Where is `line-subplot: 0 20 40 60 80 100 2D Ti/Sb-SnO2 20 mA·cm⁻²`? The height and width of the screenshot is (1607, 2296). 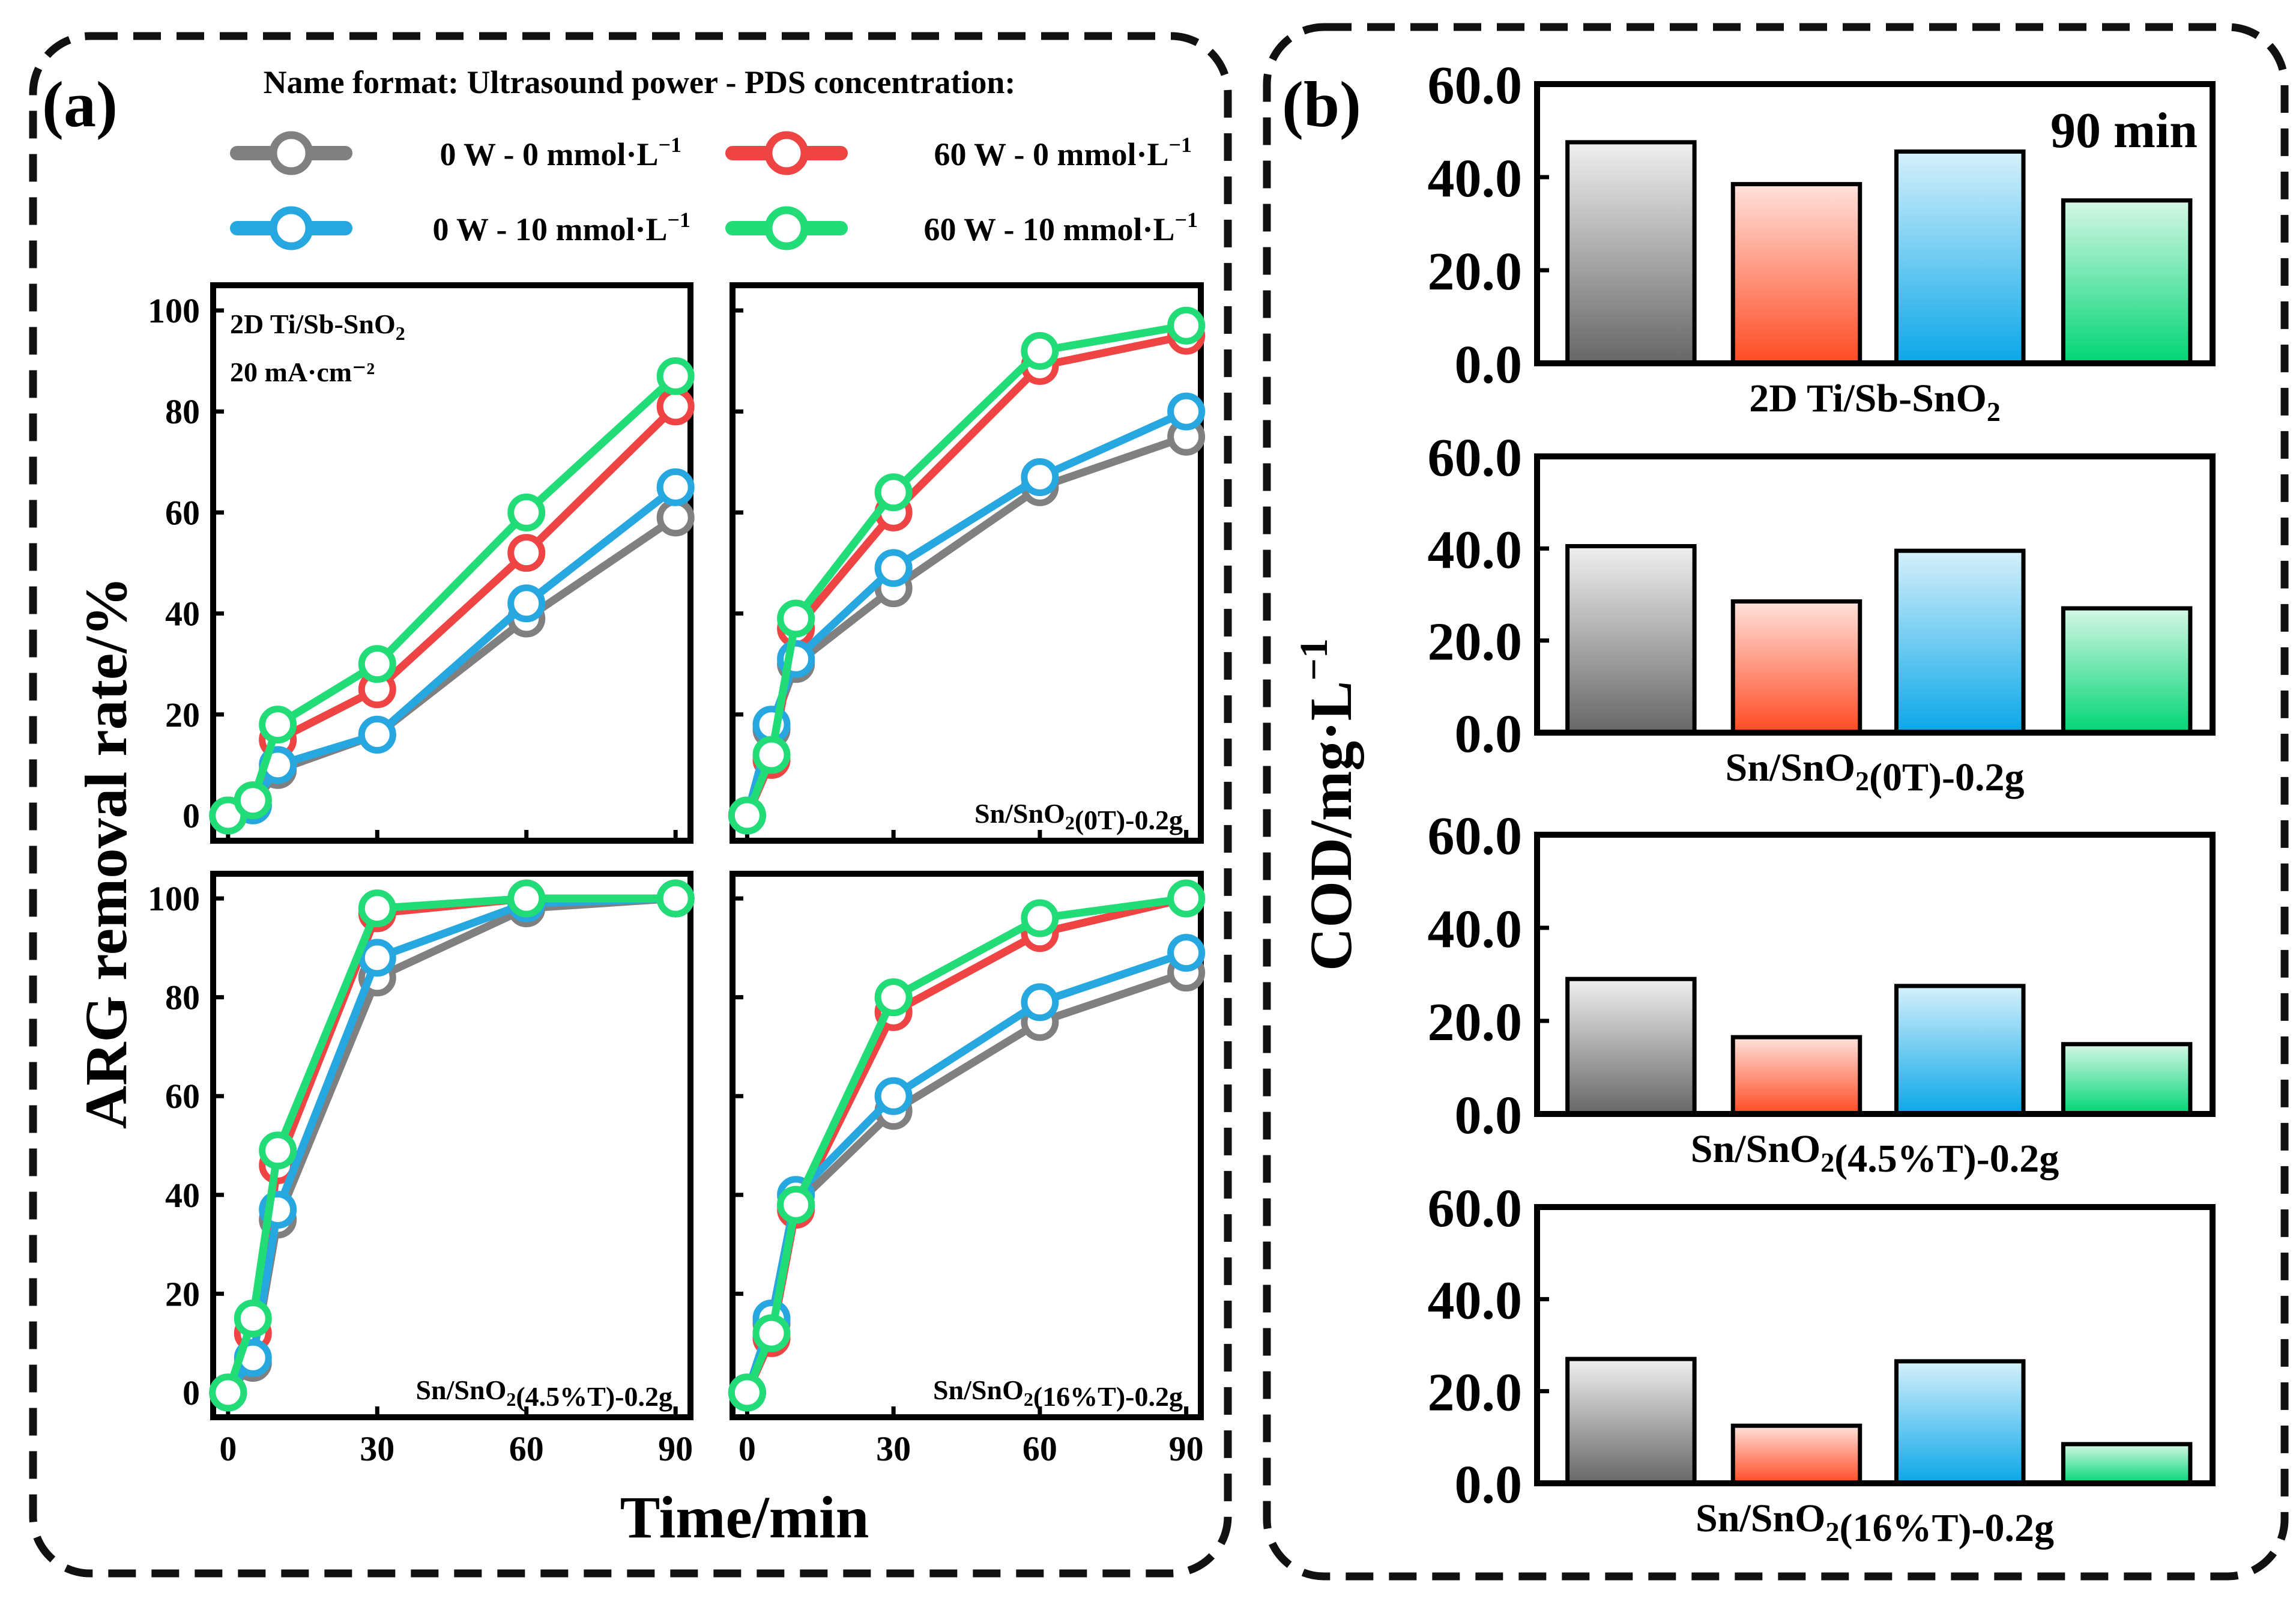 line-subplot: 0 20 40 60 80 100 2D Ti/Sb-SnO2 20 mA·cm⁻² is located at coordinates (422, 563).